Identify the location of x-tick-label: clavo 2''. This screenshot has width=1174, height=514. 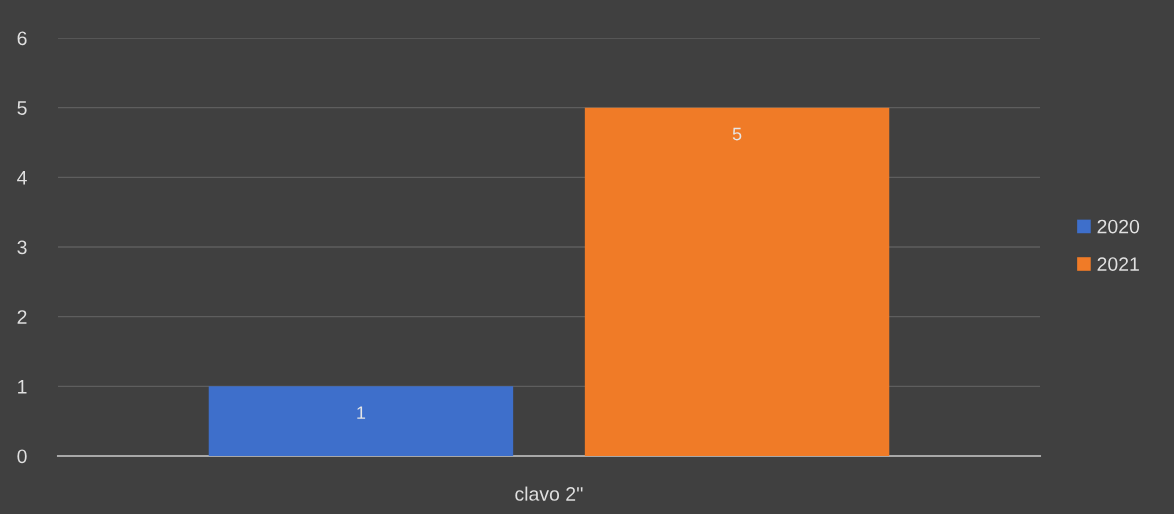
(549, 493).